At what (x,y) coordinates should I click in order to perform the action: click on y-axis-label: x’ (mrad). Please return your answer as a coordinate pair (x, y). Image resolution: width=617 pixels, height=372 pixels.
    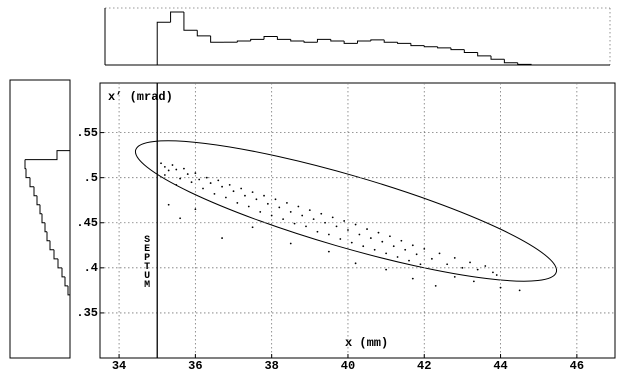
    Looking at the image, I should click on (140, 97).